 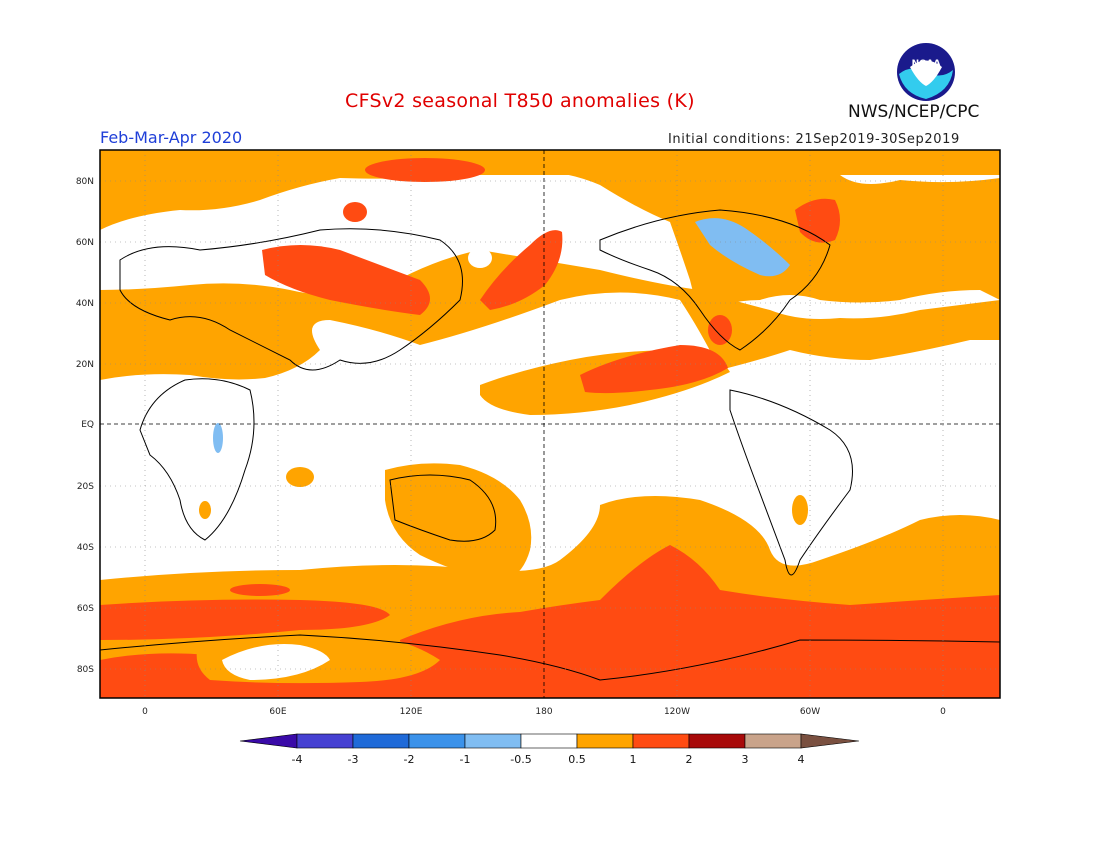 What do you see at coordinates (745, 759) in the screenshot?
I see `colorbar-label: 3` at bounding box center [745, 759].